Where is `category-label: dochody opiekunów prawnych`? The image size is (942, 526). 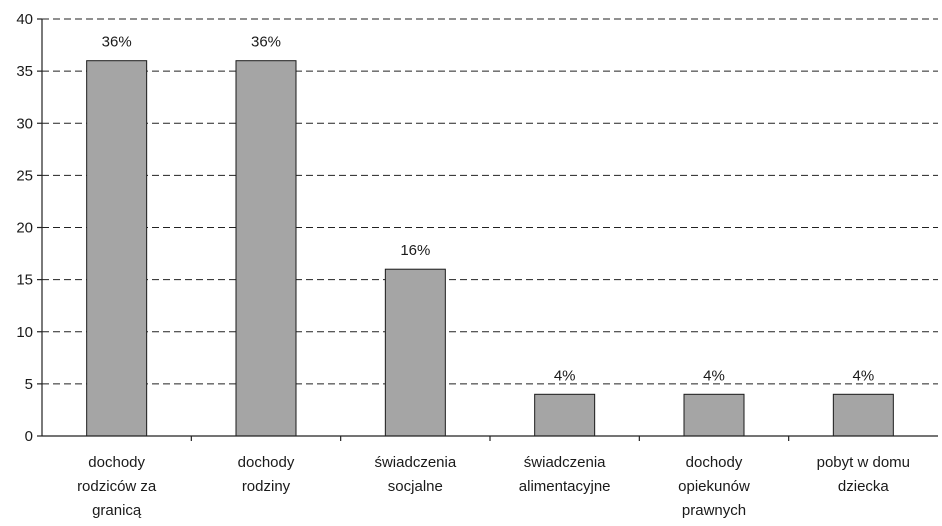 category-label: dochody opiekunów prawnych is located at coordinates (714, 486).